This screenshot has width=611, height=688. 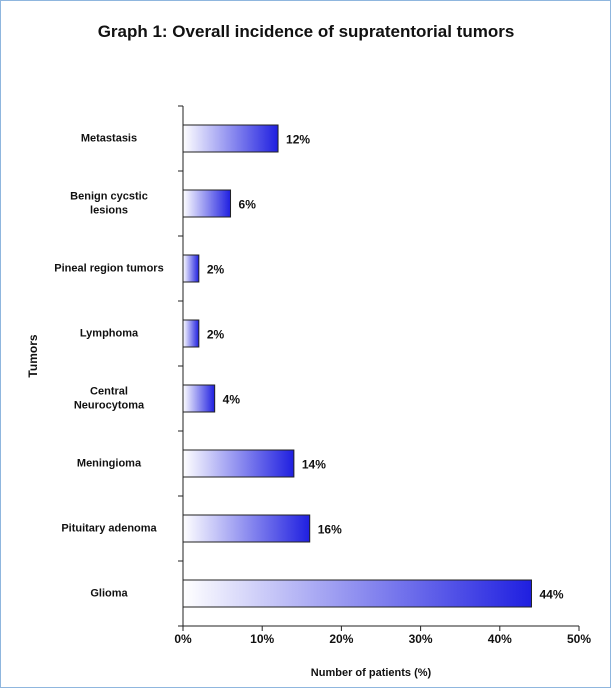 What do you see at coordinates (262, 639) in the screenshot?
I see `x-tick-label: 10%` at bounding box center [262, 639].